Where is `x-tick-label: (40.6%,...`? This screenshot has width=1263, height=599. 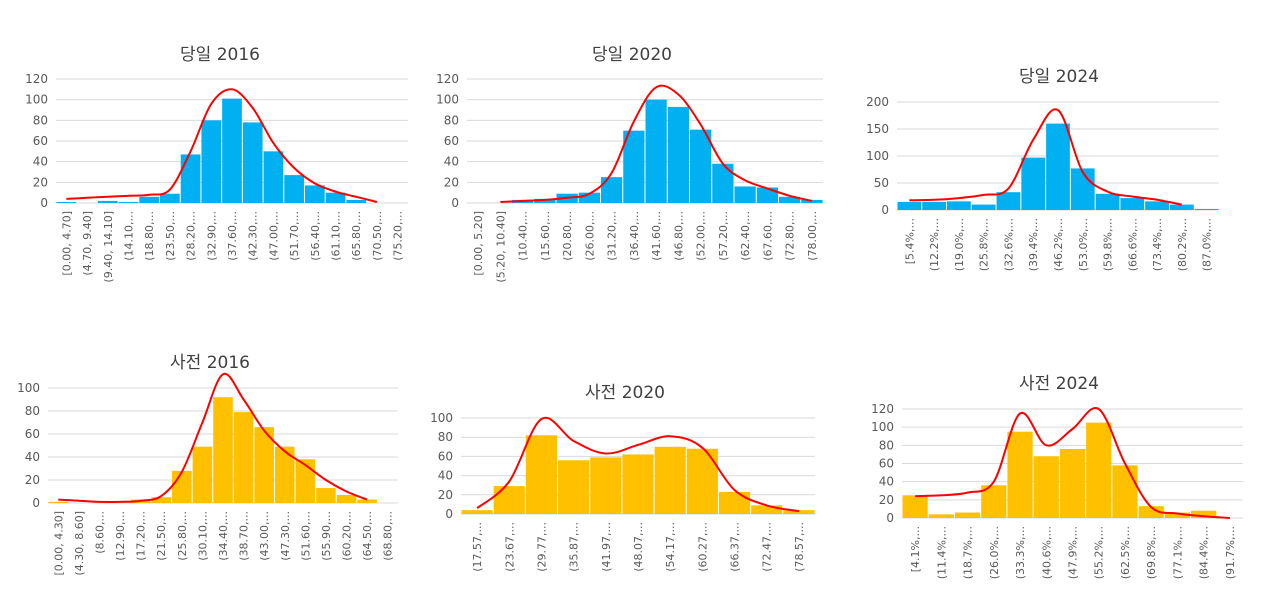 x-tick-label: (40.6%,... is located at coordinates (1046, 552).